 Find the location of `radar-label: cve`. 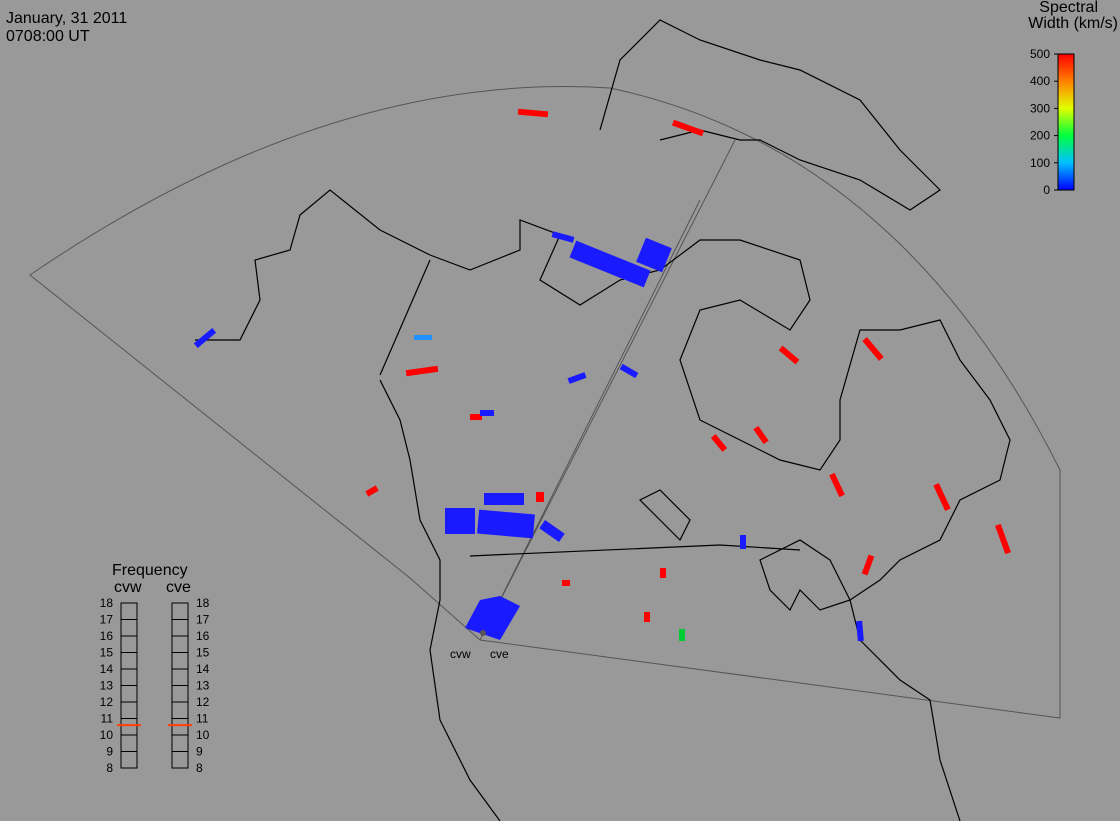

radar-label: cve is located at coordinates (499, 654).